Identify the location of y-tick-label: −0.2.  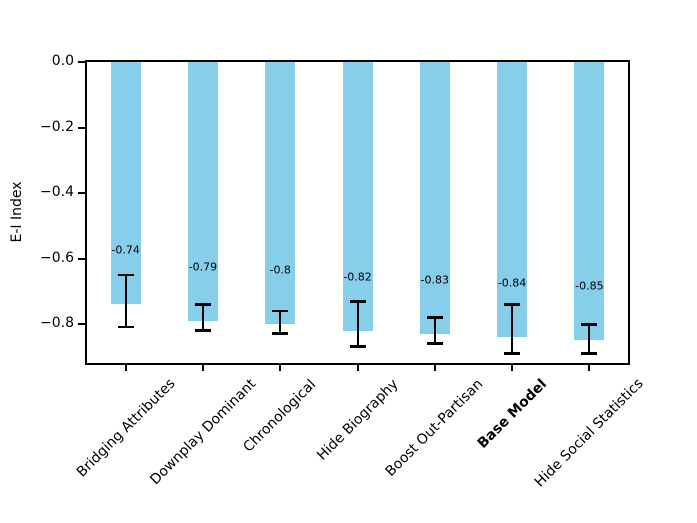
(57, 126).